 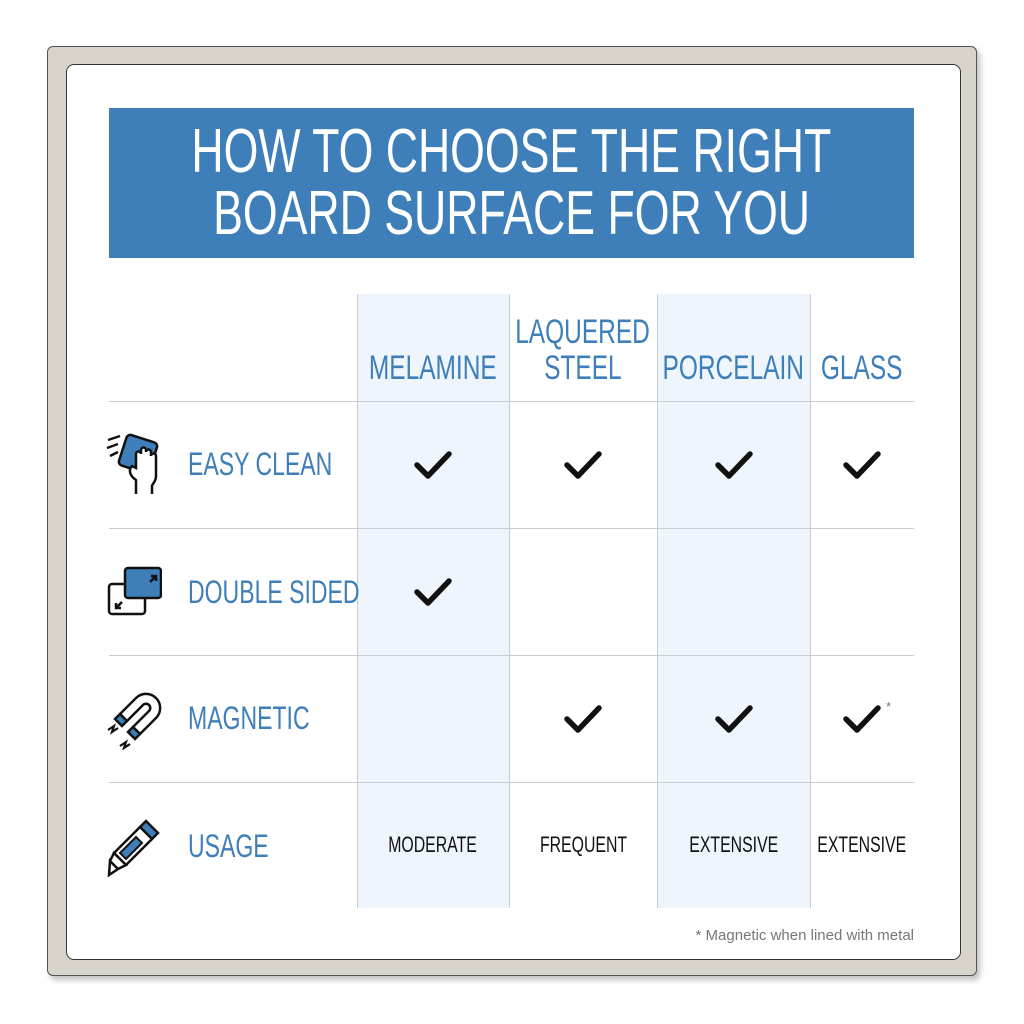 What do you see at coordinates (511, 151) in the screenshot?
I see `title-line-1: HOW TO CHOOSE THE RIGHT` at bounding box center [511, 151].